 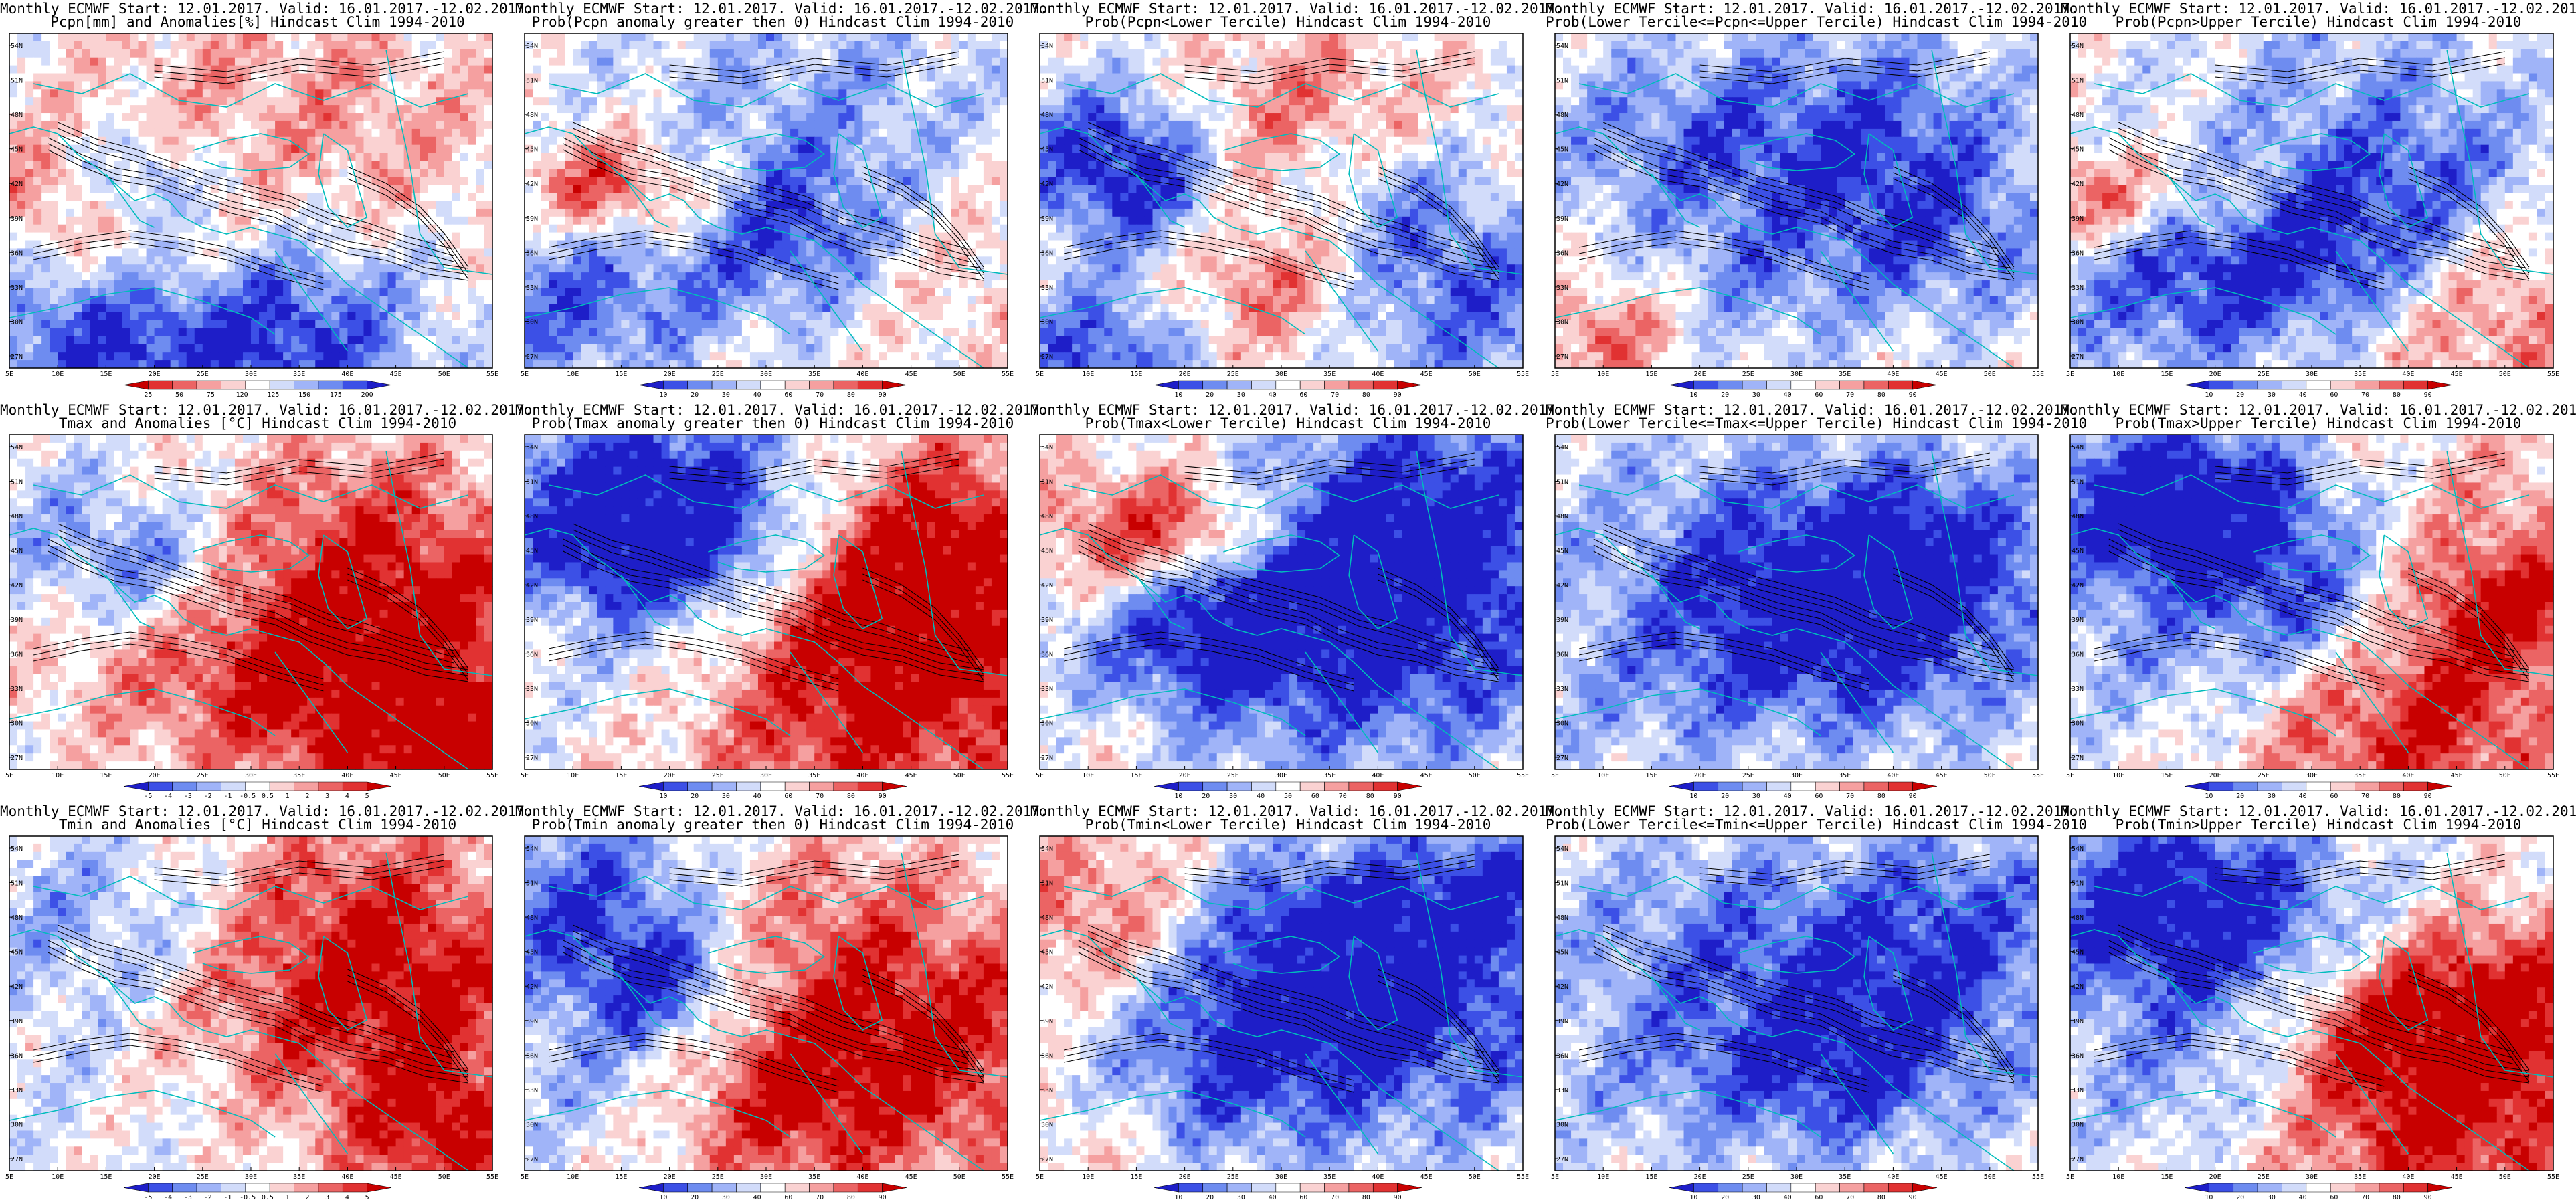 I want to click on colour-bar-label: 20, so click(x=2240, y=395).